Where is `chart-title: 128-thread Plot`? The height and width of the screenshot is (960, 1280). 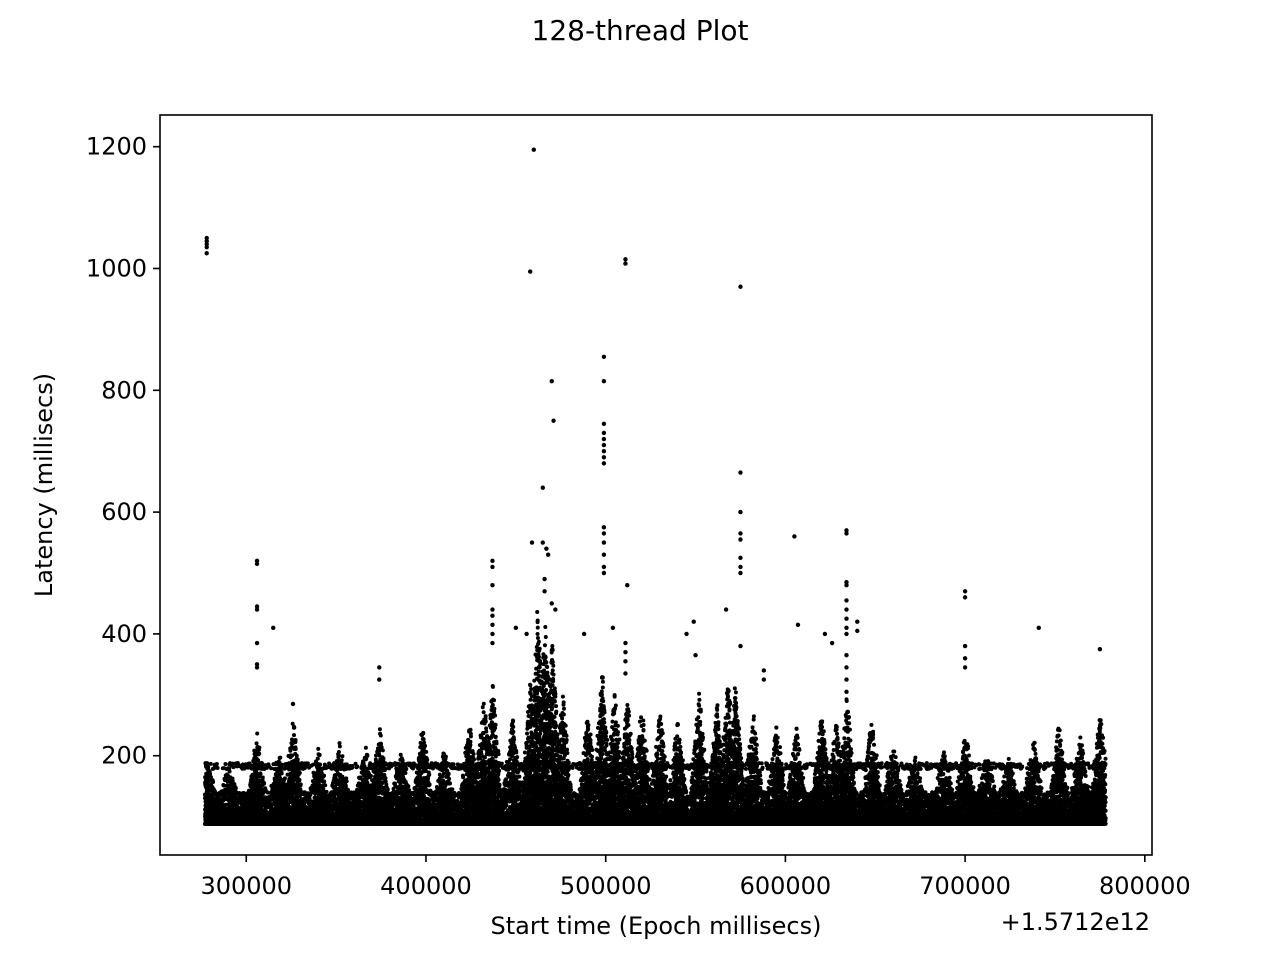 chart-title: 128-thread Plot is located at coordinates (640, 30).